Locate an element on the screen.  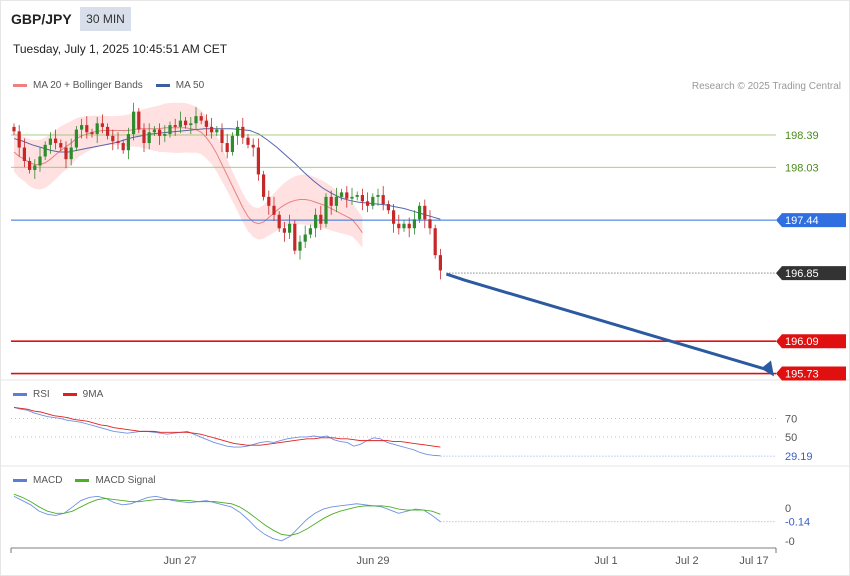
legend-item-macd-signal: MACD Signal is located at coordinates (115, 480).